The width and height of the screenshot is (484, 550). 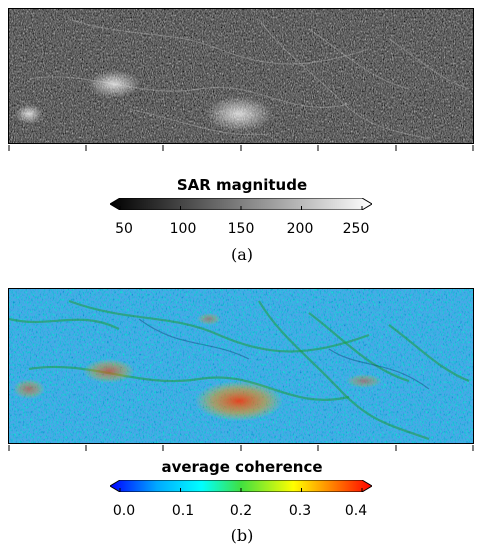 I want to click on colorbar-title: average coherence, so click(x=242, y=467).